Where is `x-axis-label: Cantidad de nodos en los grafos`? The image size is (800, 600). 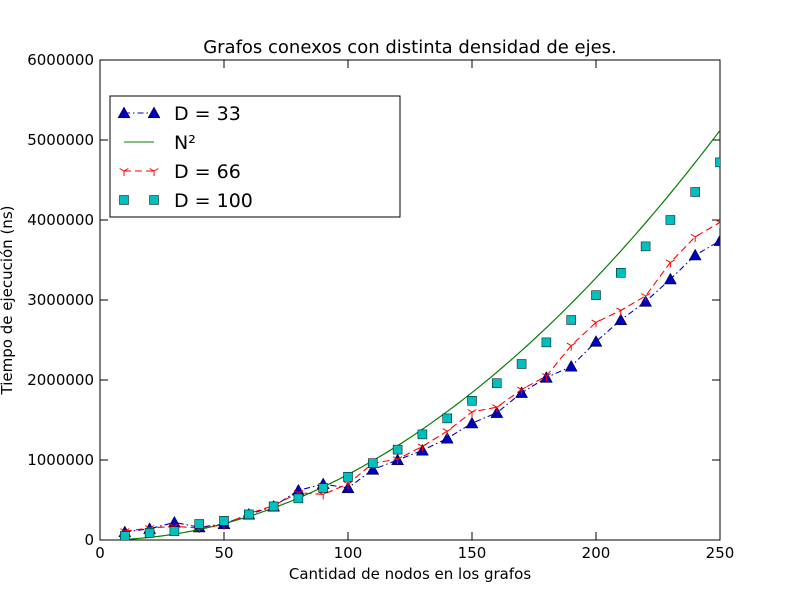
x-axis-label: Cantidad de nodos en los grafos is located at coordinates (410, 574).